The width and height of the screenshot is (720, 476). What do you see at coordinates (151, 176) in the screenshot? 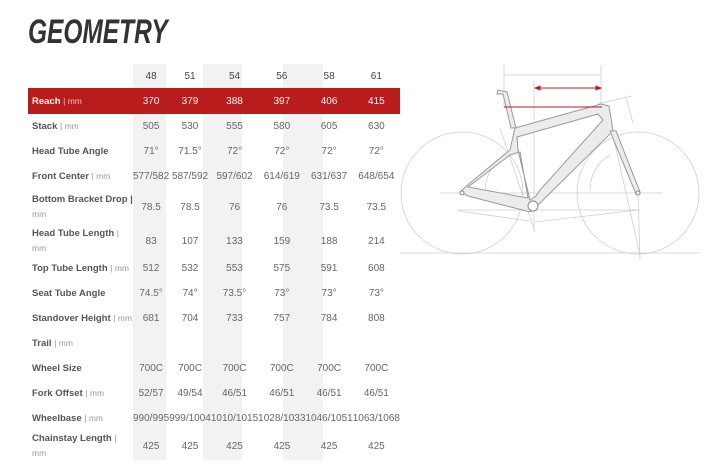
I see `table-cell: 577/582` at bounding box center [151, 176].